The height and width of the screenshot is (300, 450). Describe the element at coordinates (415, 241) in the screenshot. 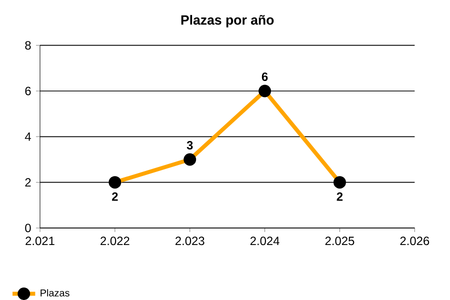

I see `x-tick-label: 2.026` at that location.